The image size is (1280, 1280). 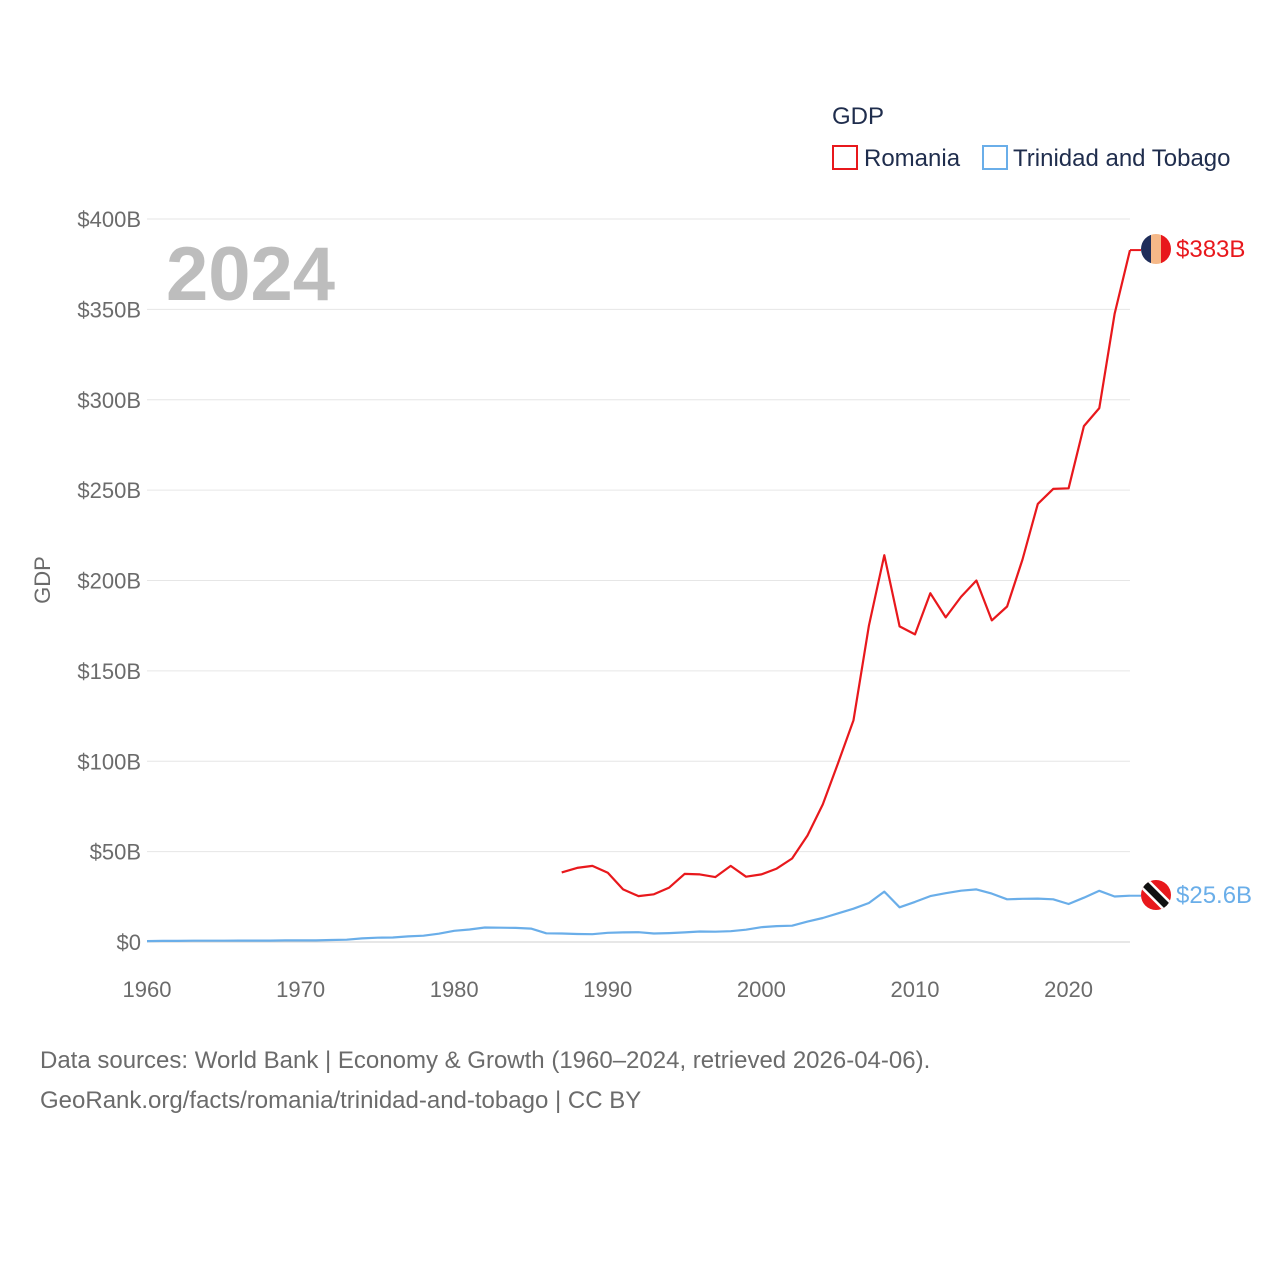 What do you see at coordinates (1031, 137) in the screenshot?
I see `legend: GDP Romania Trinidad and Tobago` at bounding box center [1031, 137].